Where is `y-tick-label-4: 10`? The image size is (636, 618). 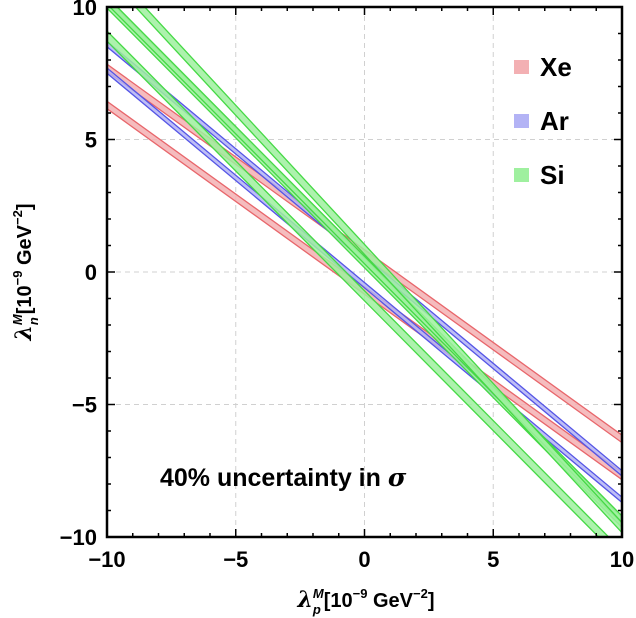 y-tick-label-4: 10 is located at coordinates (85, 10).